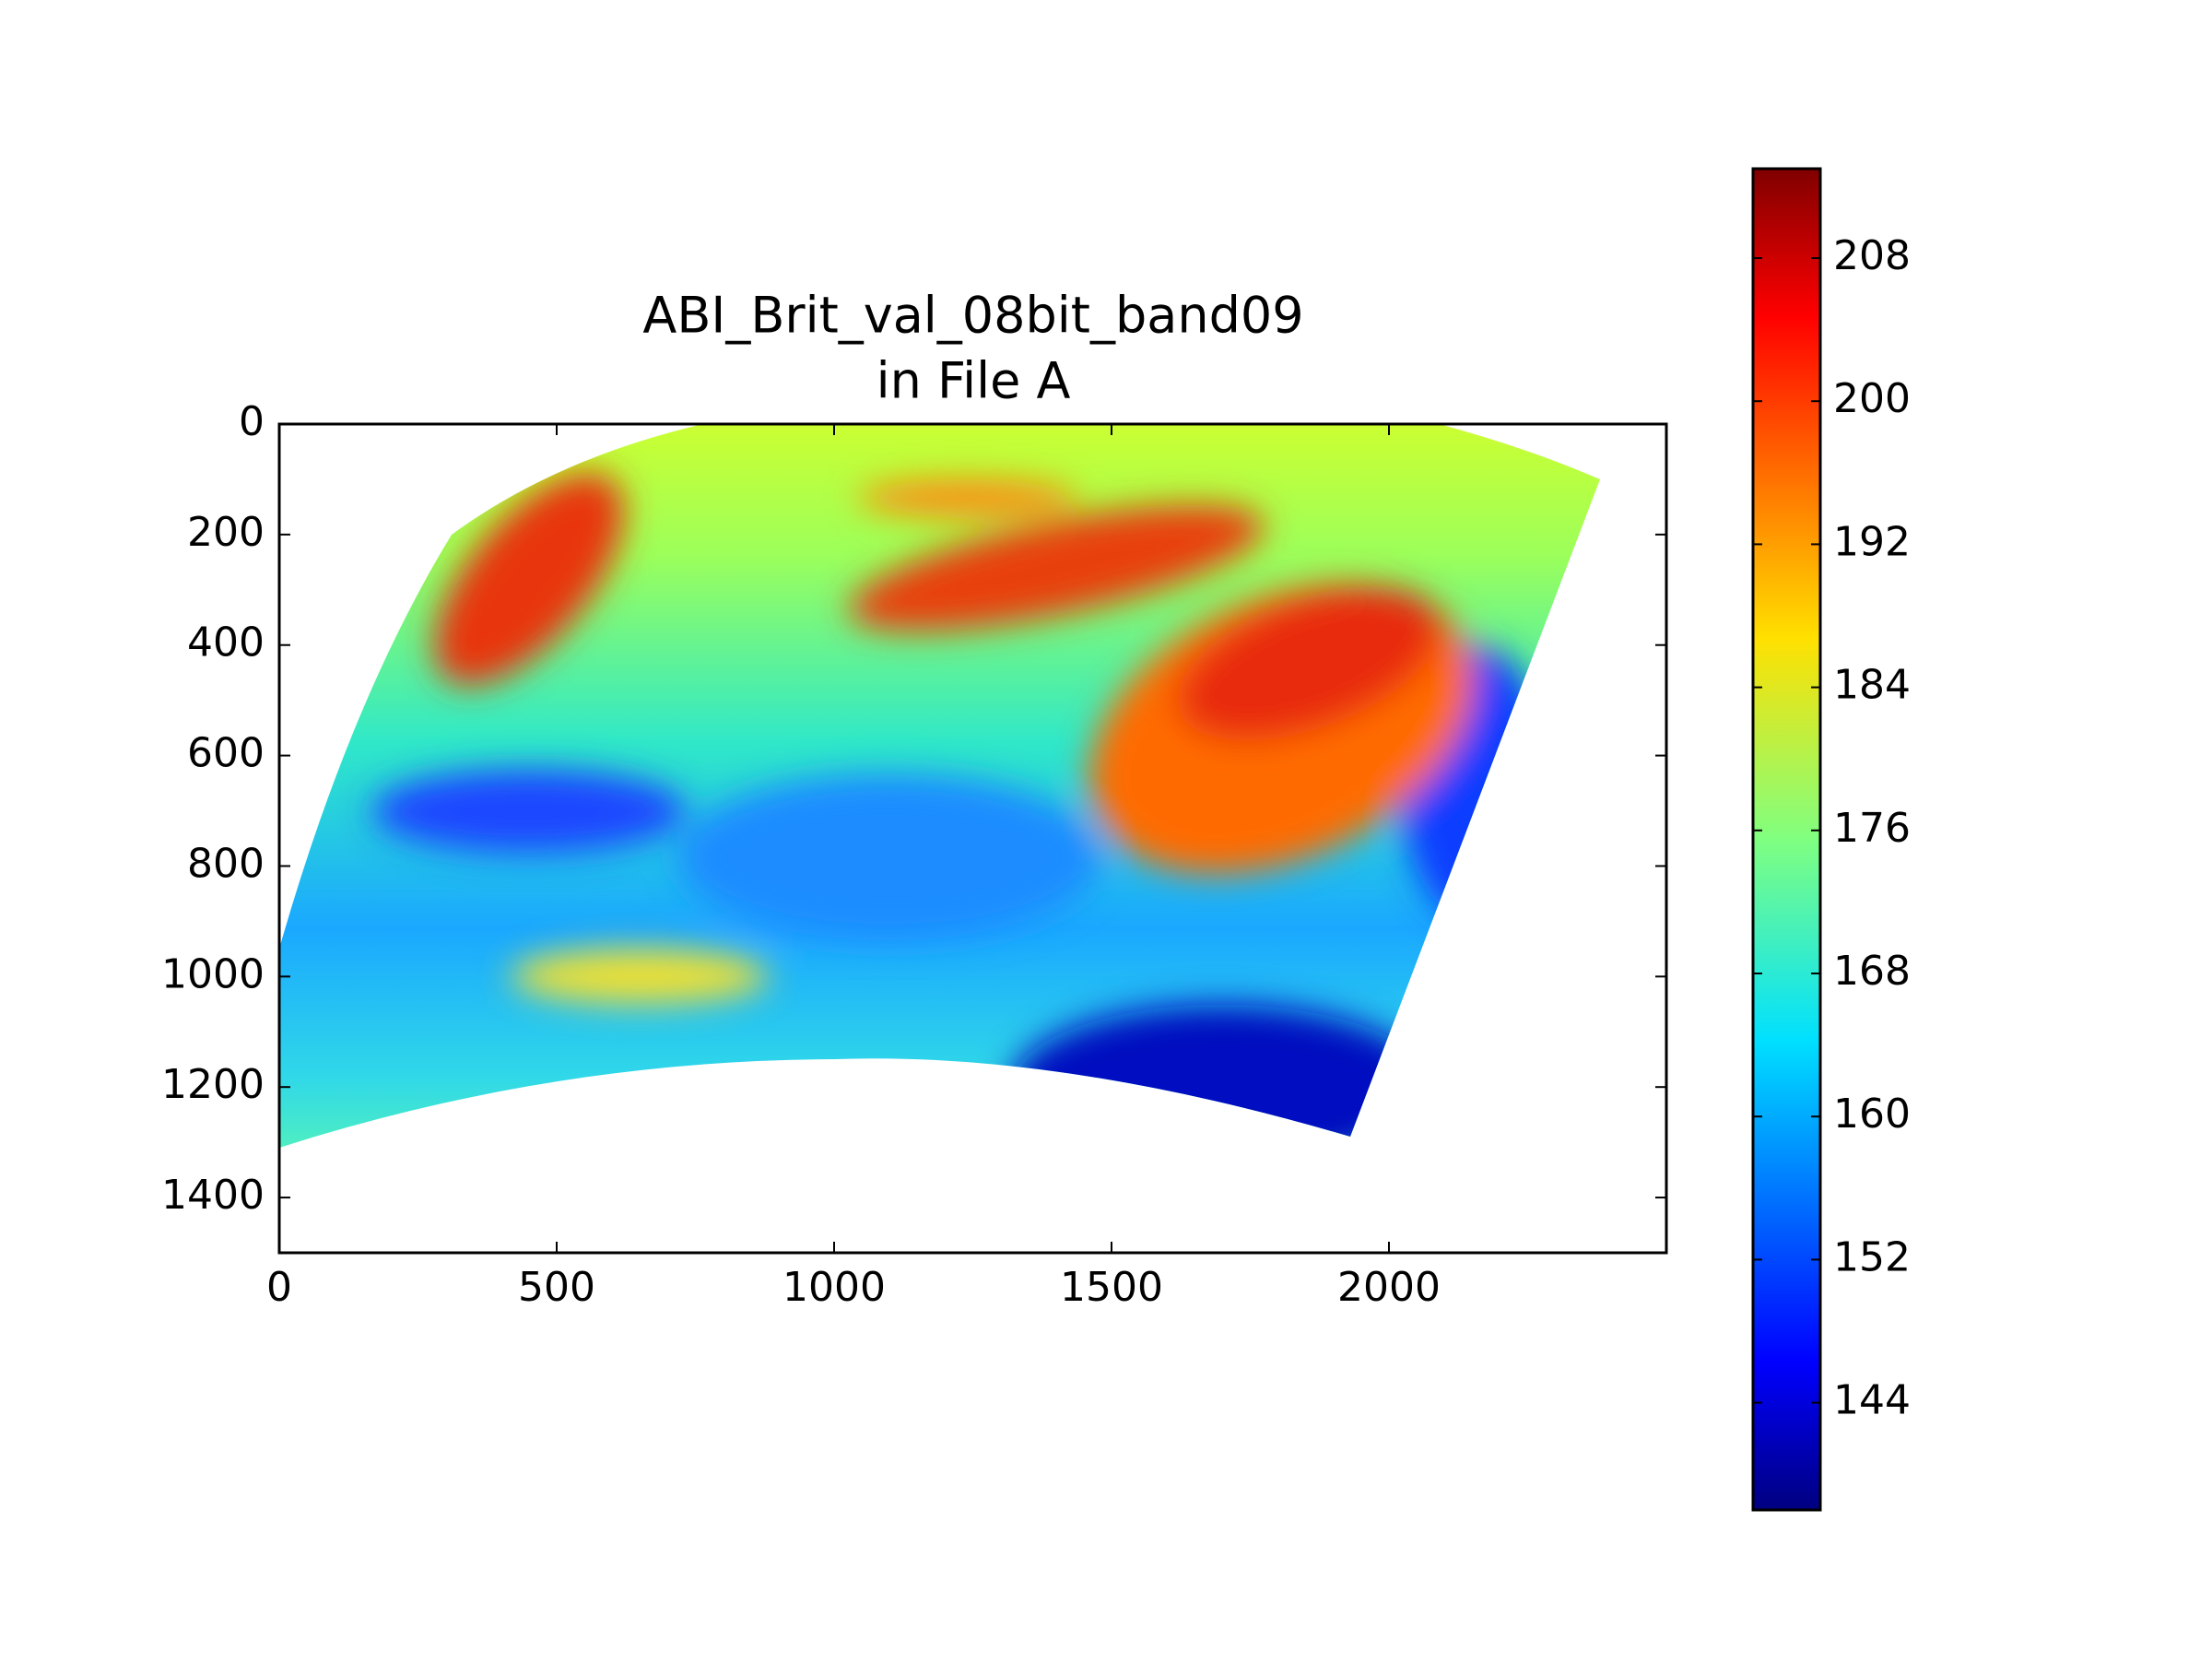 This screenshot has width=2212, height=1663. Describe the element at coordinates (226, 753) in the screenshot. I see `y-tick-label: 600` at that location.